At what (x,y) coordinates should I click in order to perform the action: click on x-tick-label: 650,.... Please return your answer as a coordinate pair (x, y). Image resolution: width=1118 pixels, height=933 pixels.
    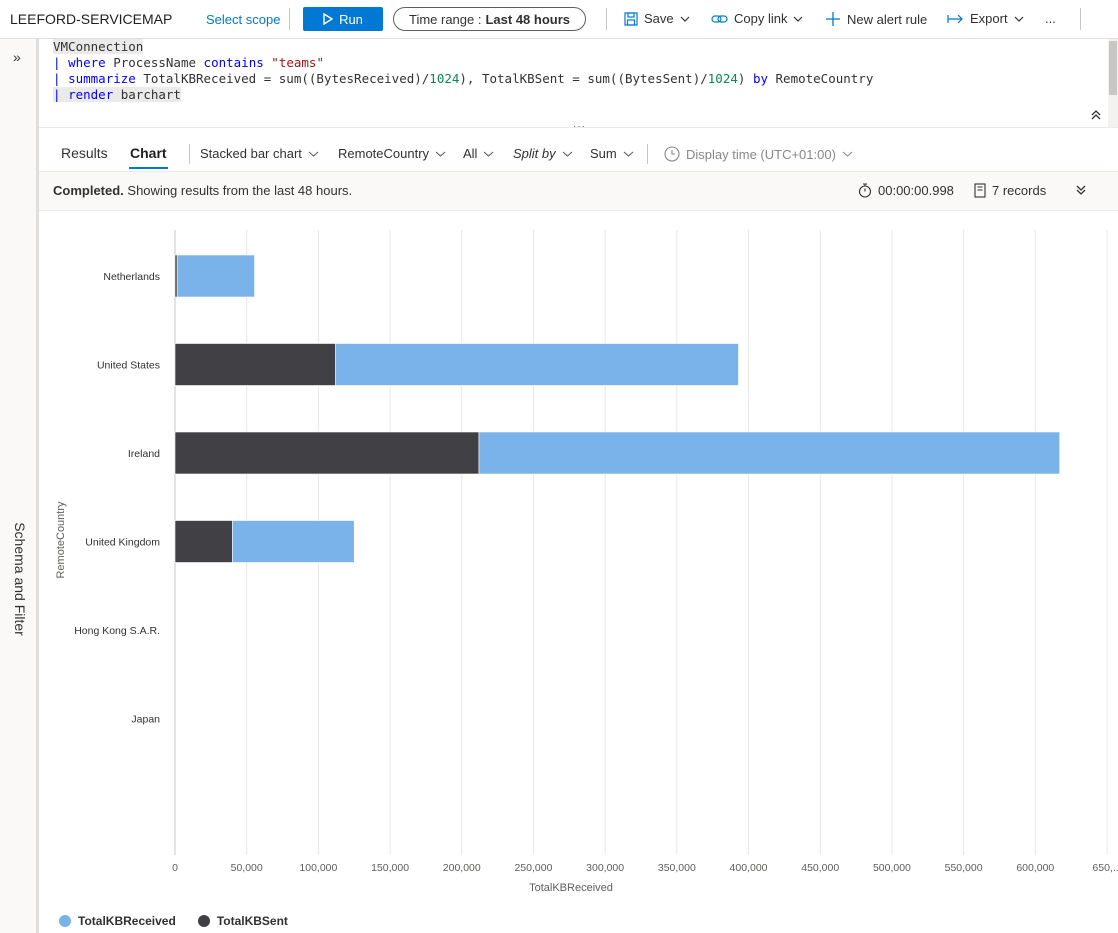
    Looking at the image, I should click on (1105, 868).